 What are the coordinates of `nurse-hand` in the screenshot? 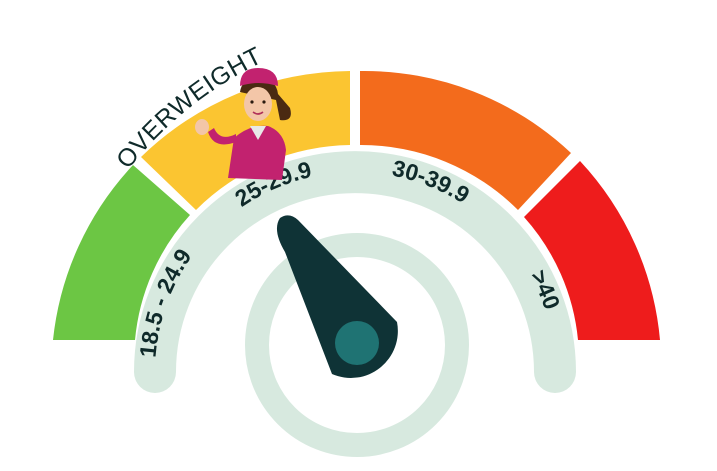 It's located at (202, 127).